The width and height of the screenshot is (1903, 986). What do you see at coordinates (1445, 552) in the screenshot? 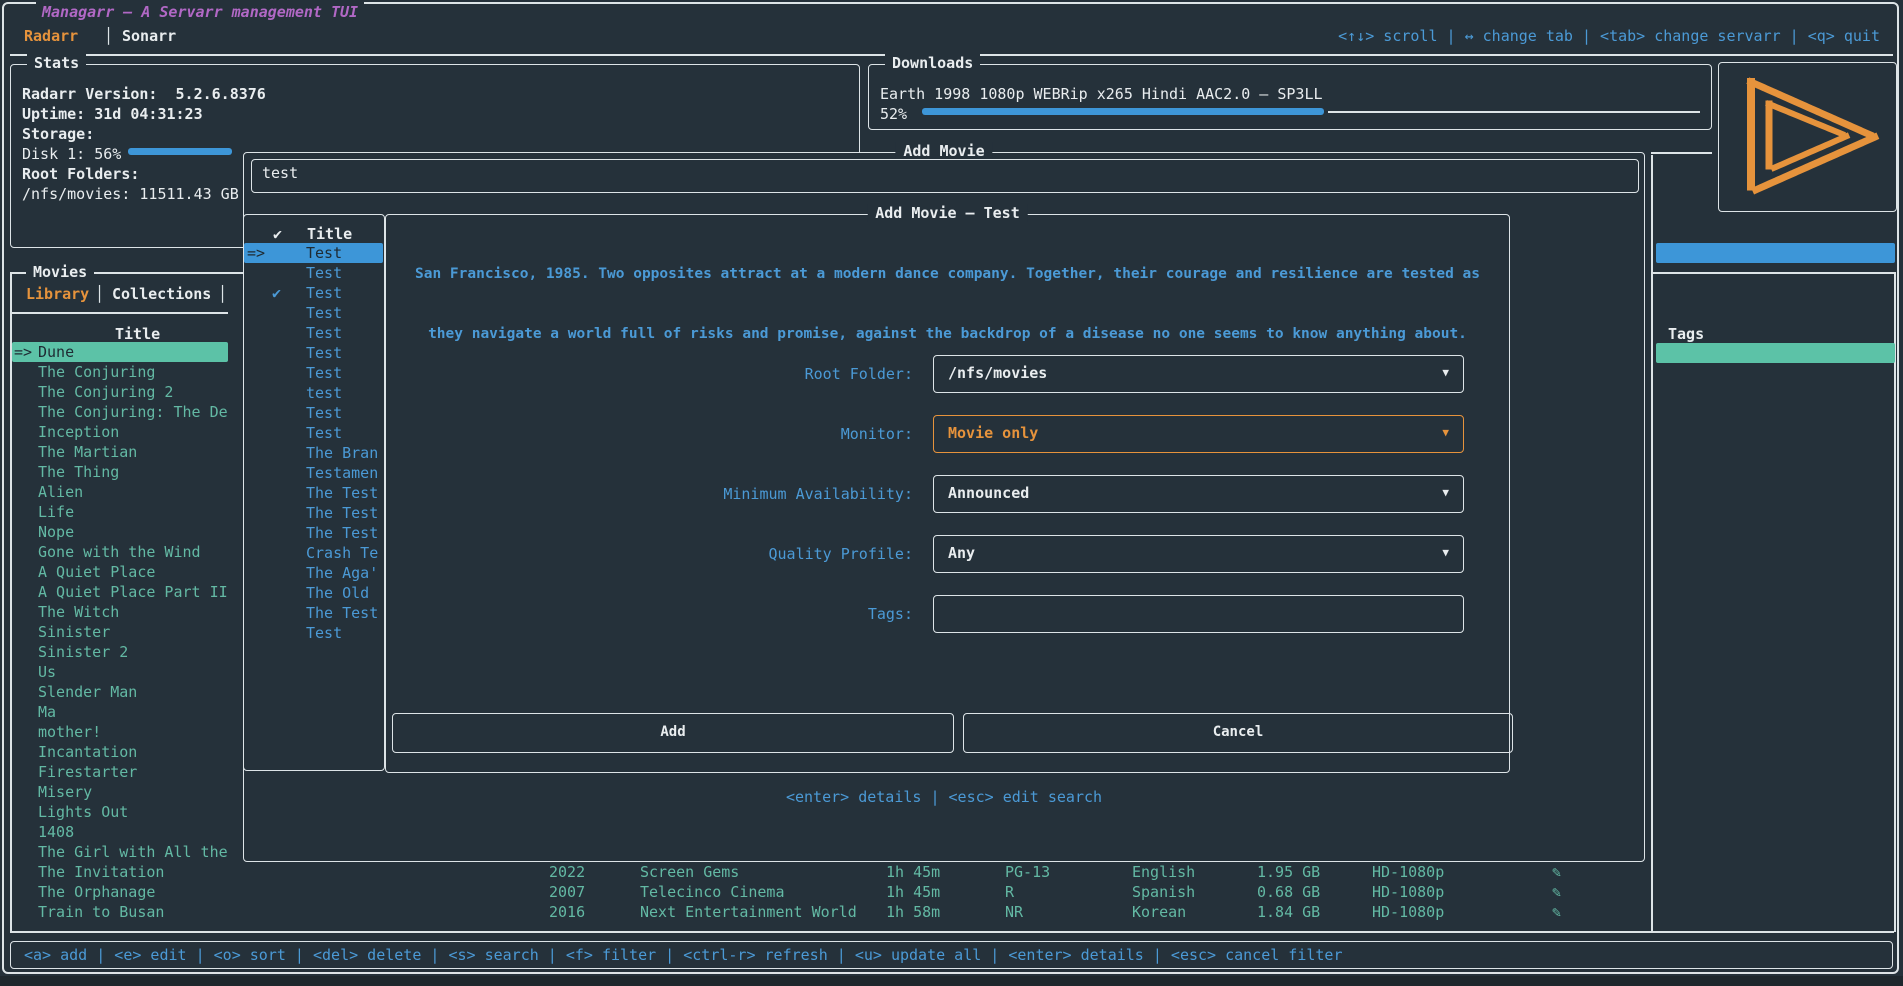
I see `chevron-down-icon: ▼` at bounding box center [1445, 552].